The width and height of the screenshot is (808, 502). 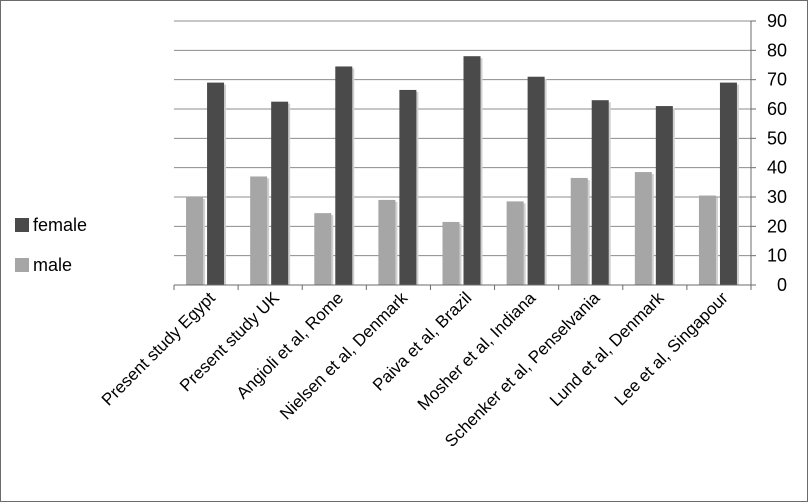 What do you see at coordinates (52, 265) in the screenshot?
I see `legend-label-male: male` at bounding box center [52, 265].